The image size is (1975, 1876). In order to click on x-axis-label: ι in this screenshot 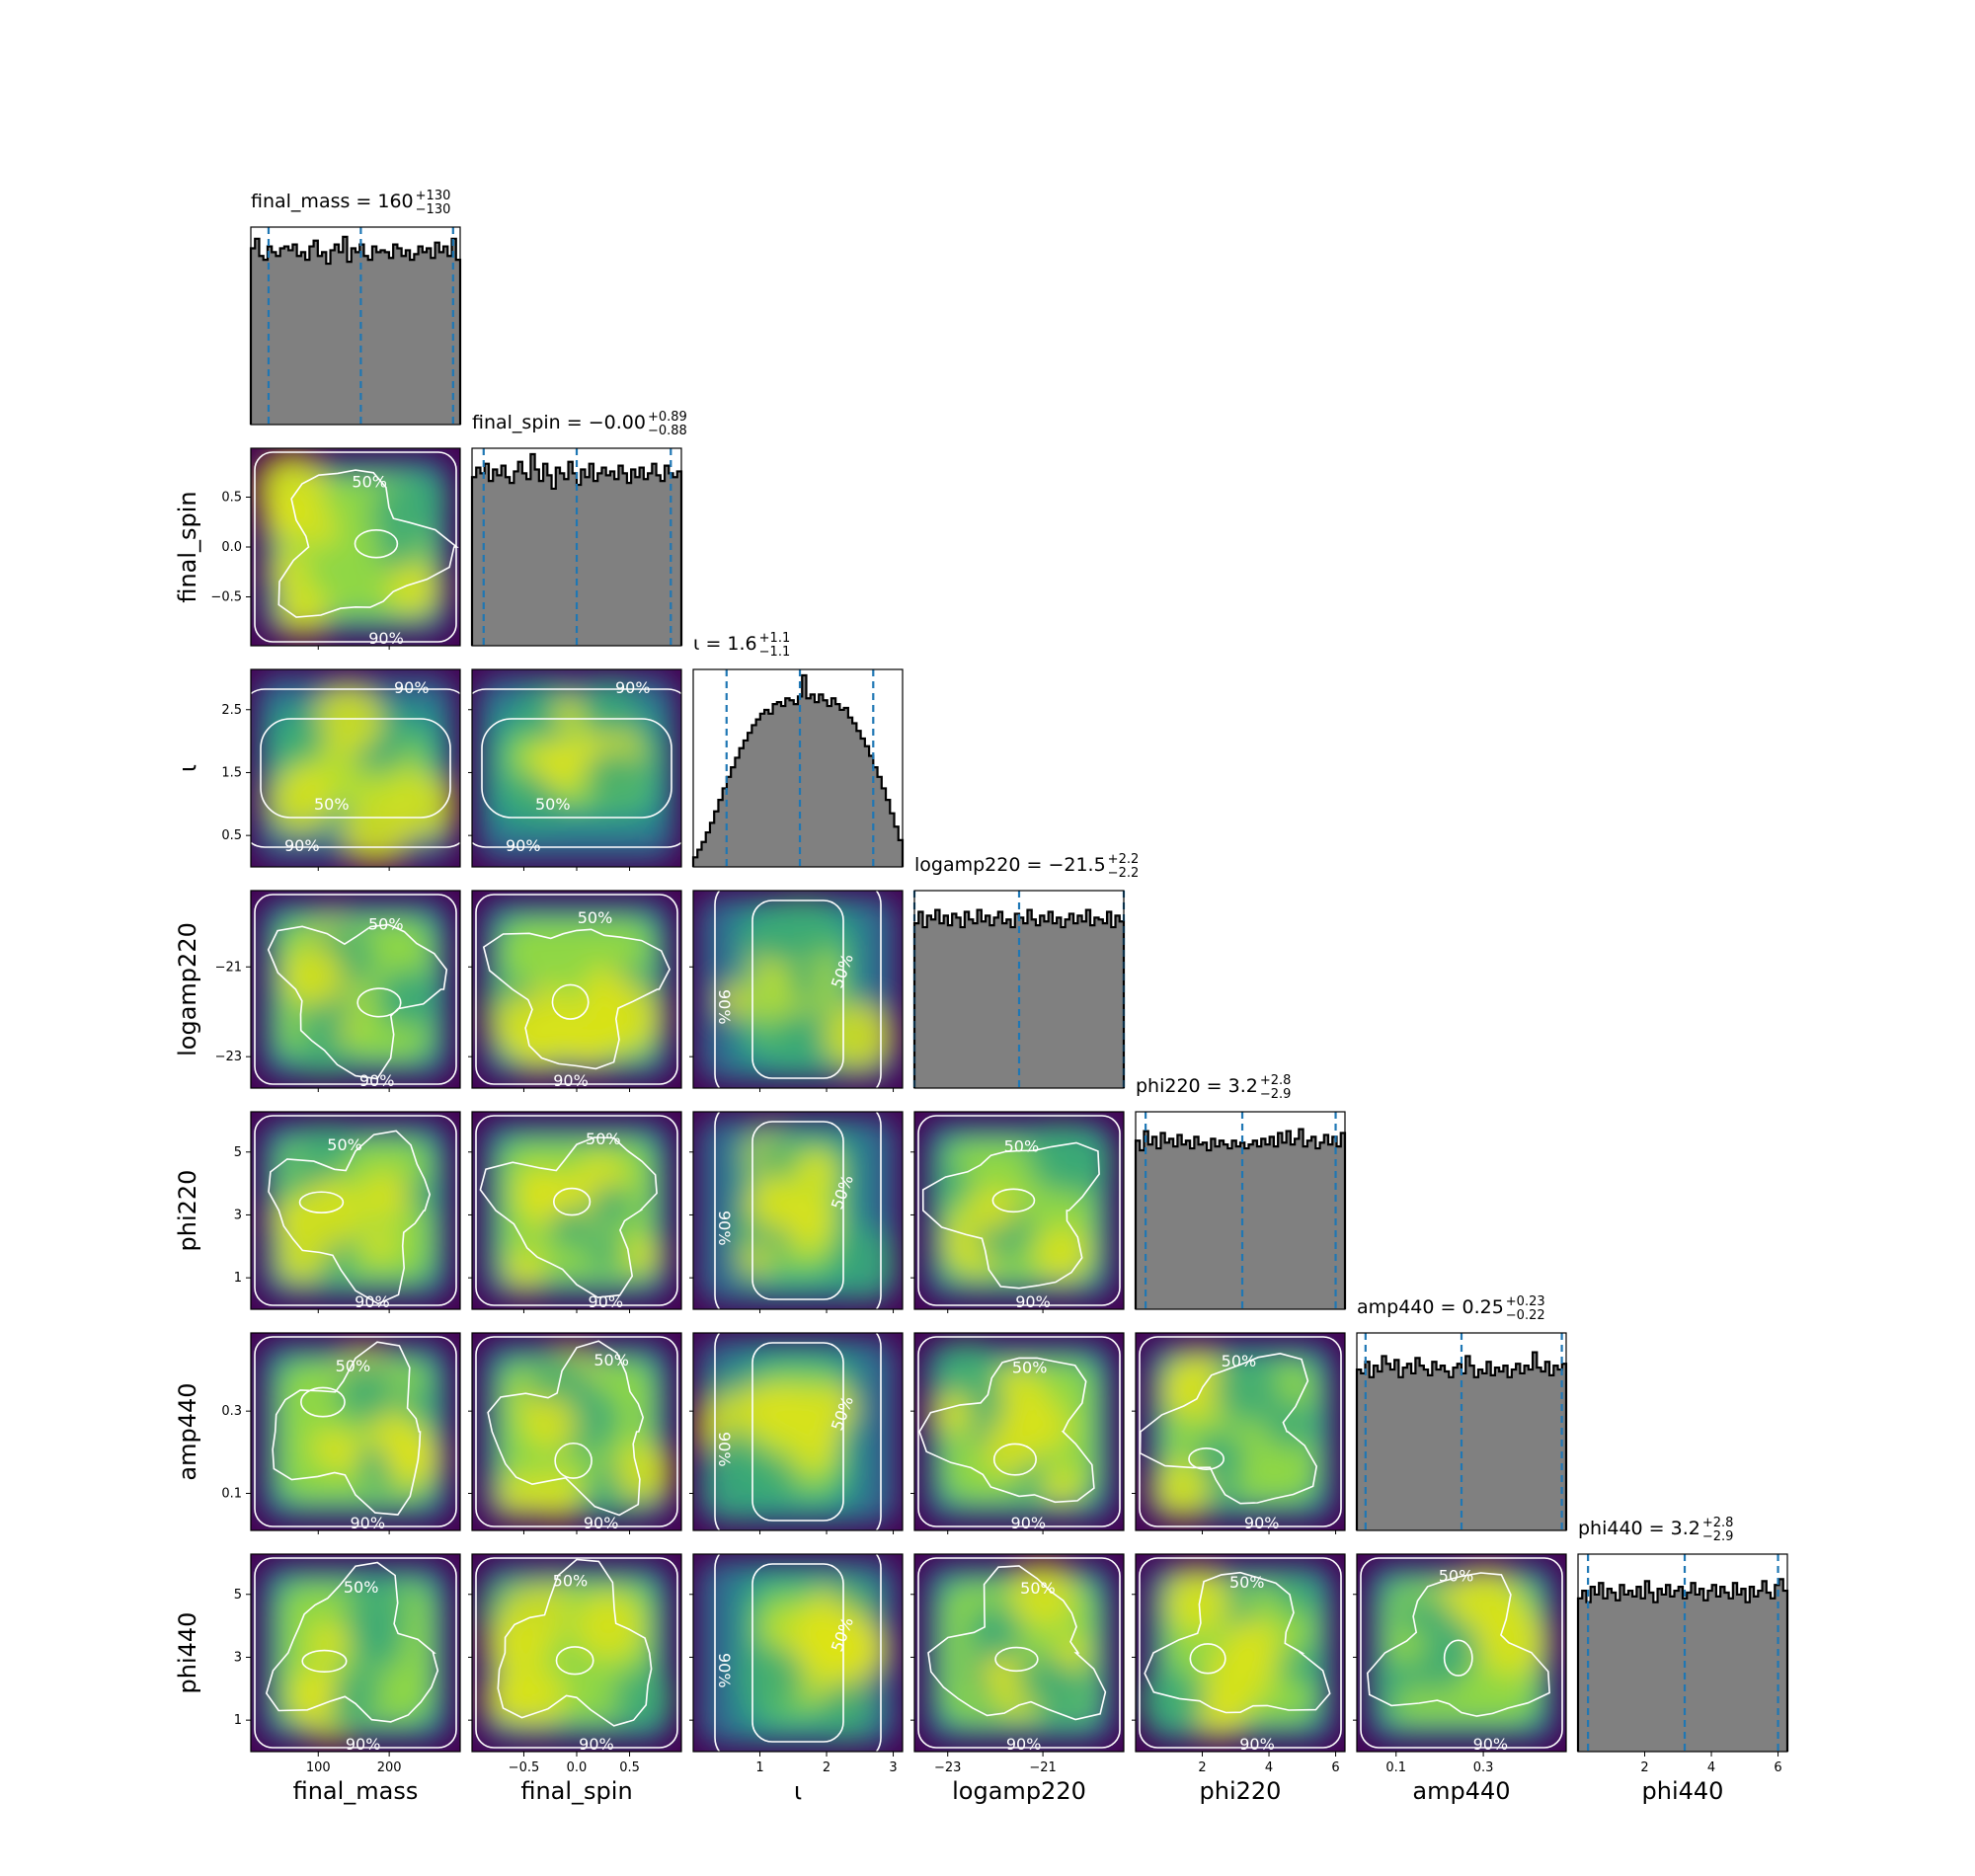, I will do `click(798, 1791)`.